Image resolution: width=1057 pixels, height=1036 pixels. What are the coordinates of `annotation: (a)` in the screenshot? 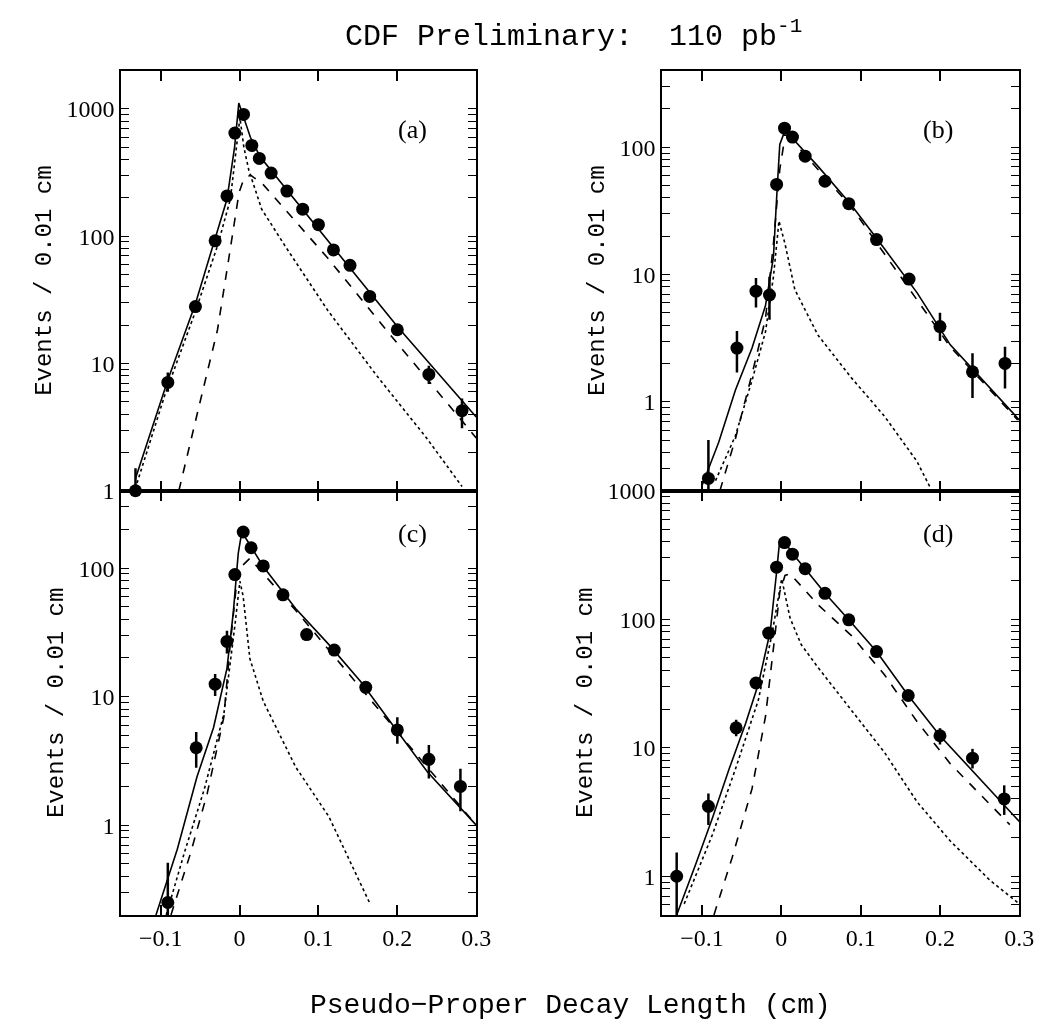 It's located at (412, 129).